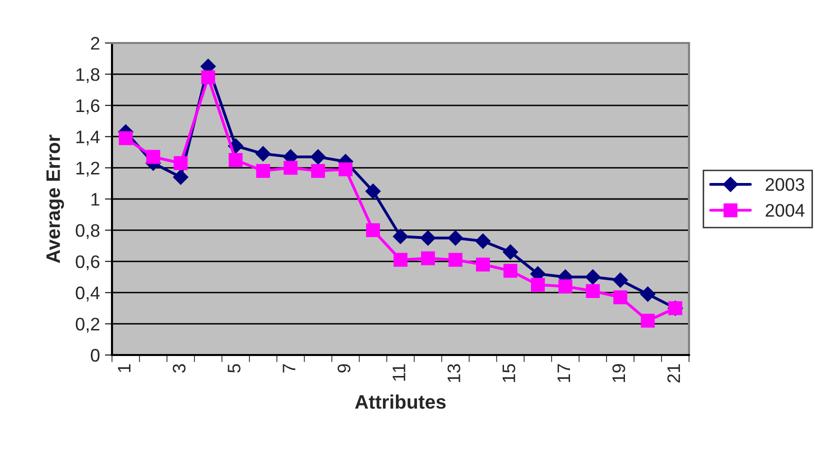  What do you see at coordinates (88, 294) in the screenshot?
I see `y-tick-label: 0,4` at bounding box center [88, 294].